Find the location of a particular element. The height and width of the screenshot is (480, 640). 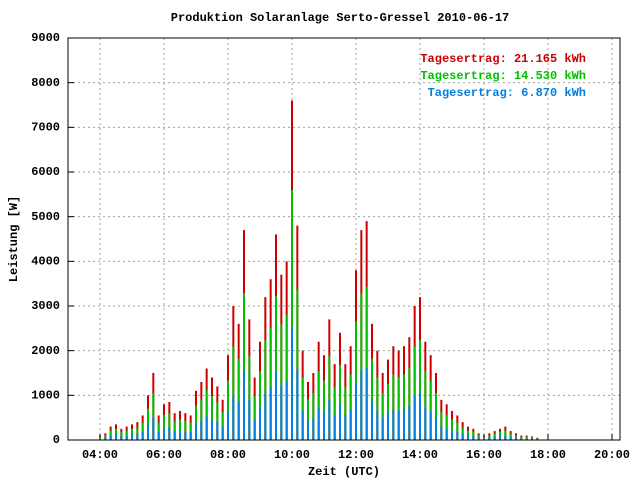

y-tick-label: 3000 is located at coordinates (45, 306).